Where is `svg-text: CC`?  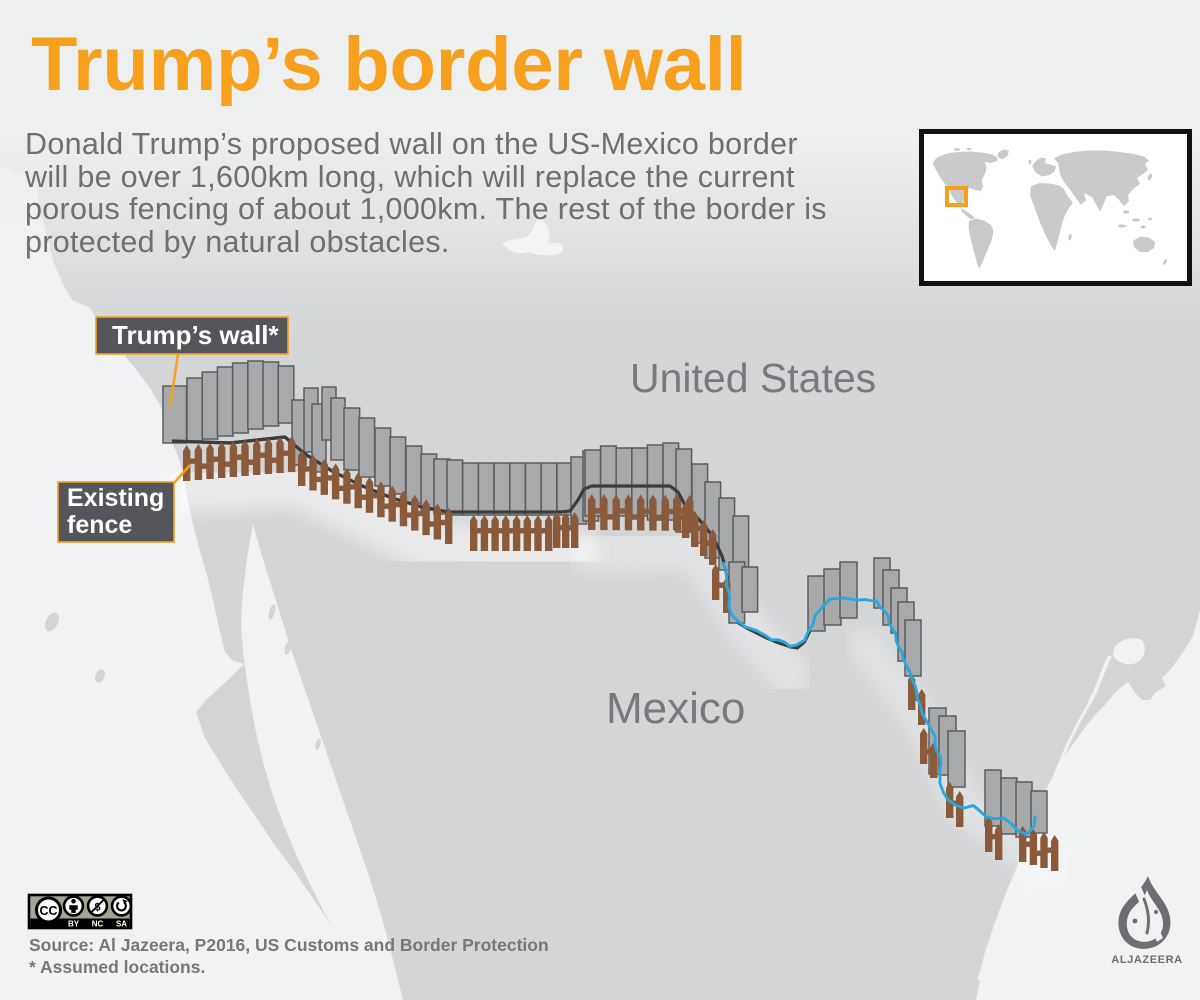 svg-text: CC is located at coordinates (48, 911).